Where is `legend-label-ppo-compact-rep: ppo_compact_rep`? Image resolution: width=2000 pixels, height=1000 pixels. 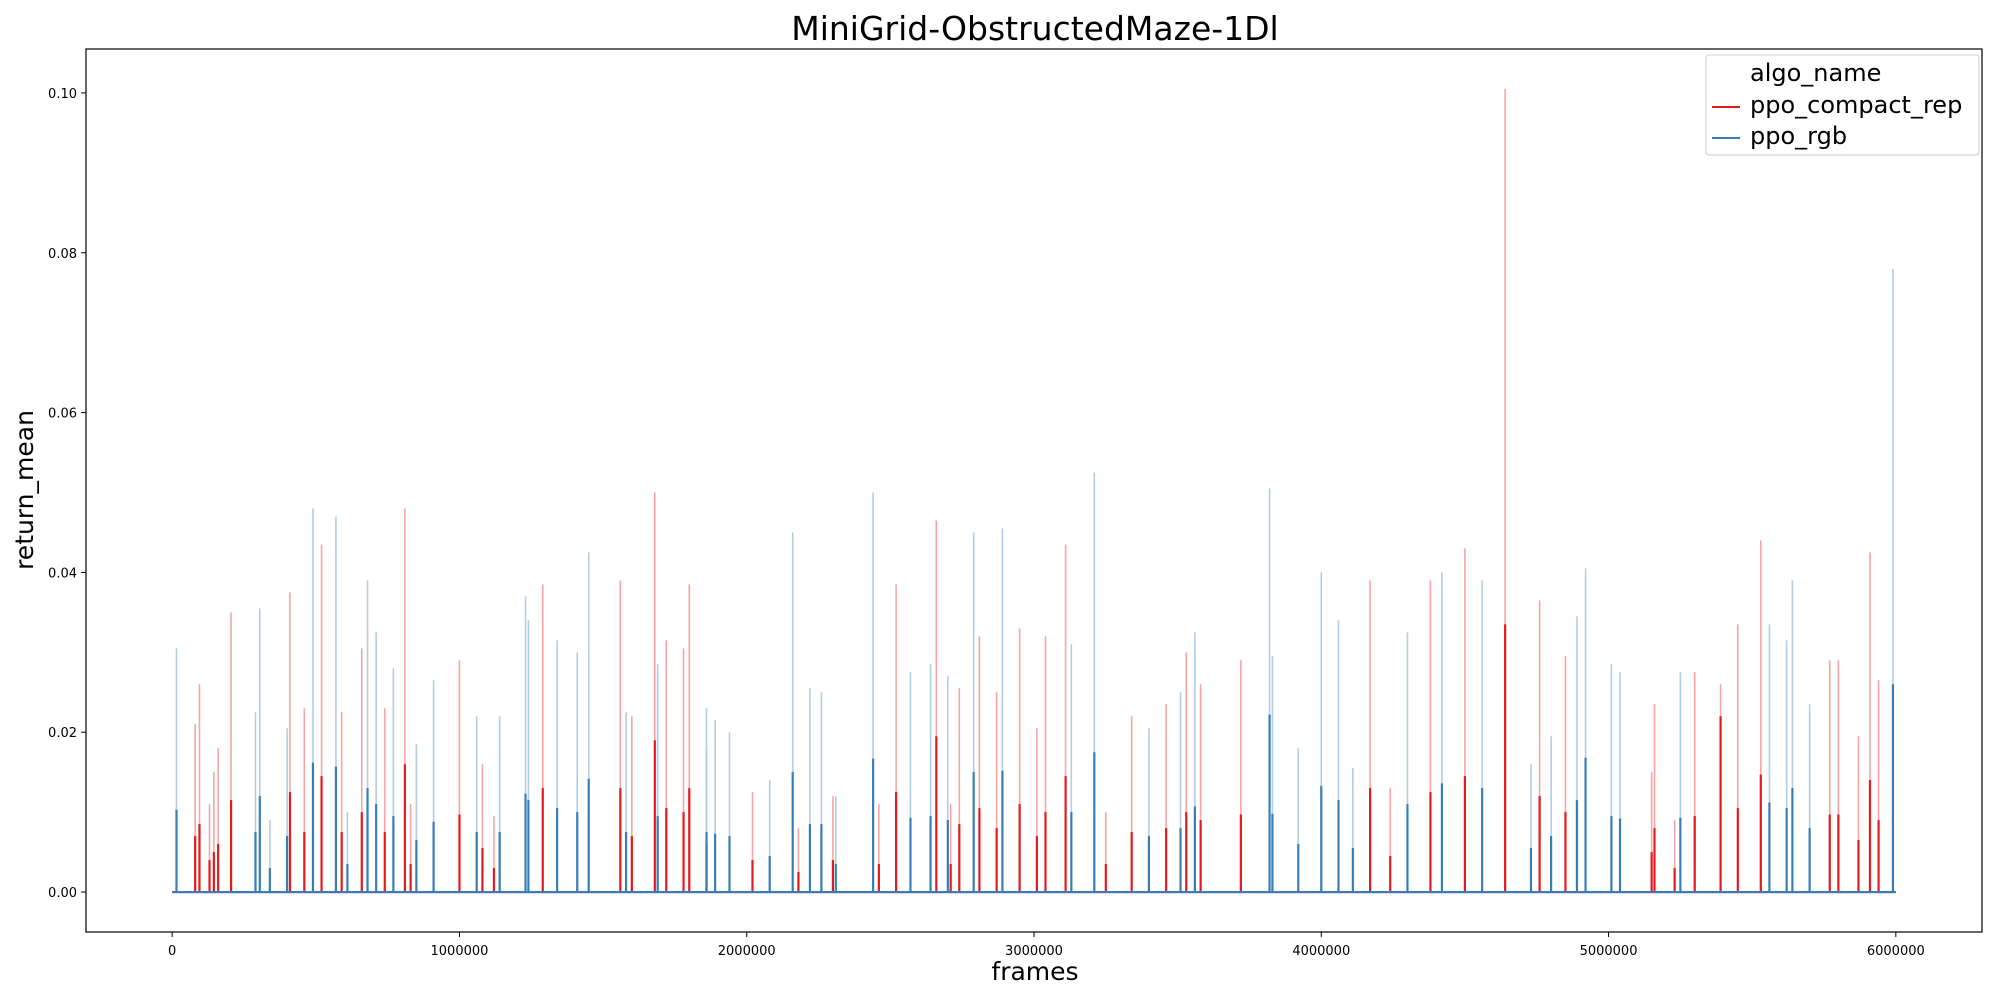 legend-label-ppo-compact-rep: ppo_compact_rep is located at coordinates (1856, 105).